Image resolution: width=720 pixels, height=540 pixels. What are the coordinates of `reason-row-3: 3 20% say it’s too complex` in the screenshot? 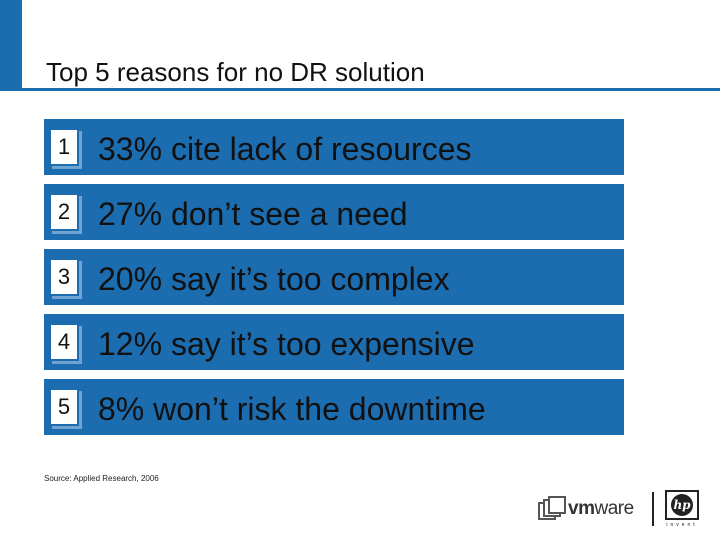 It's located at (334, 277).